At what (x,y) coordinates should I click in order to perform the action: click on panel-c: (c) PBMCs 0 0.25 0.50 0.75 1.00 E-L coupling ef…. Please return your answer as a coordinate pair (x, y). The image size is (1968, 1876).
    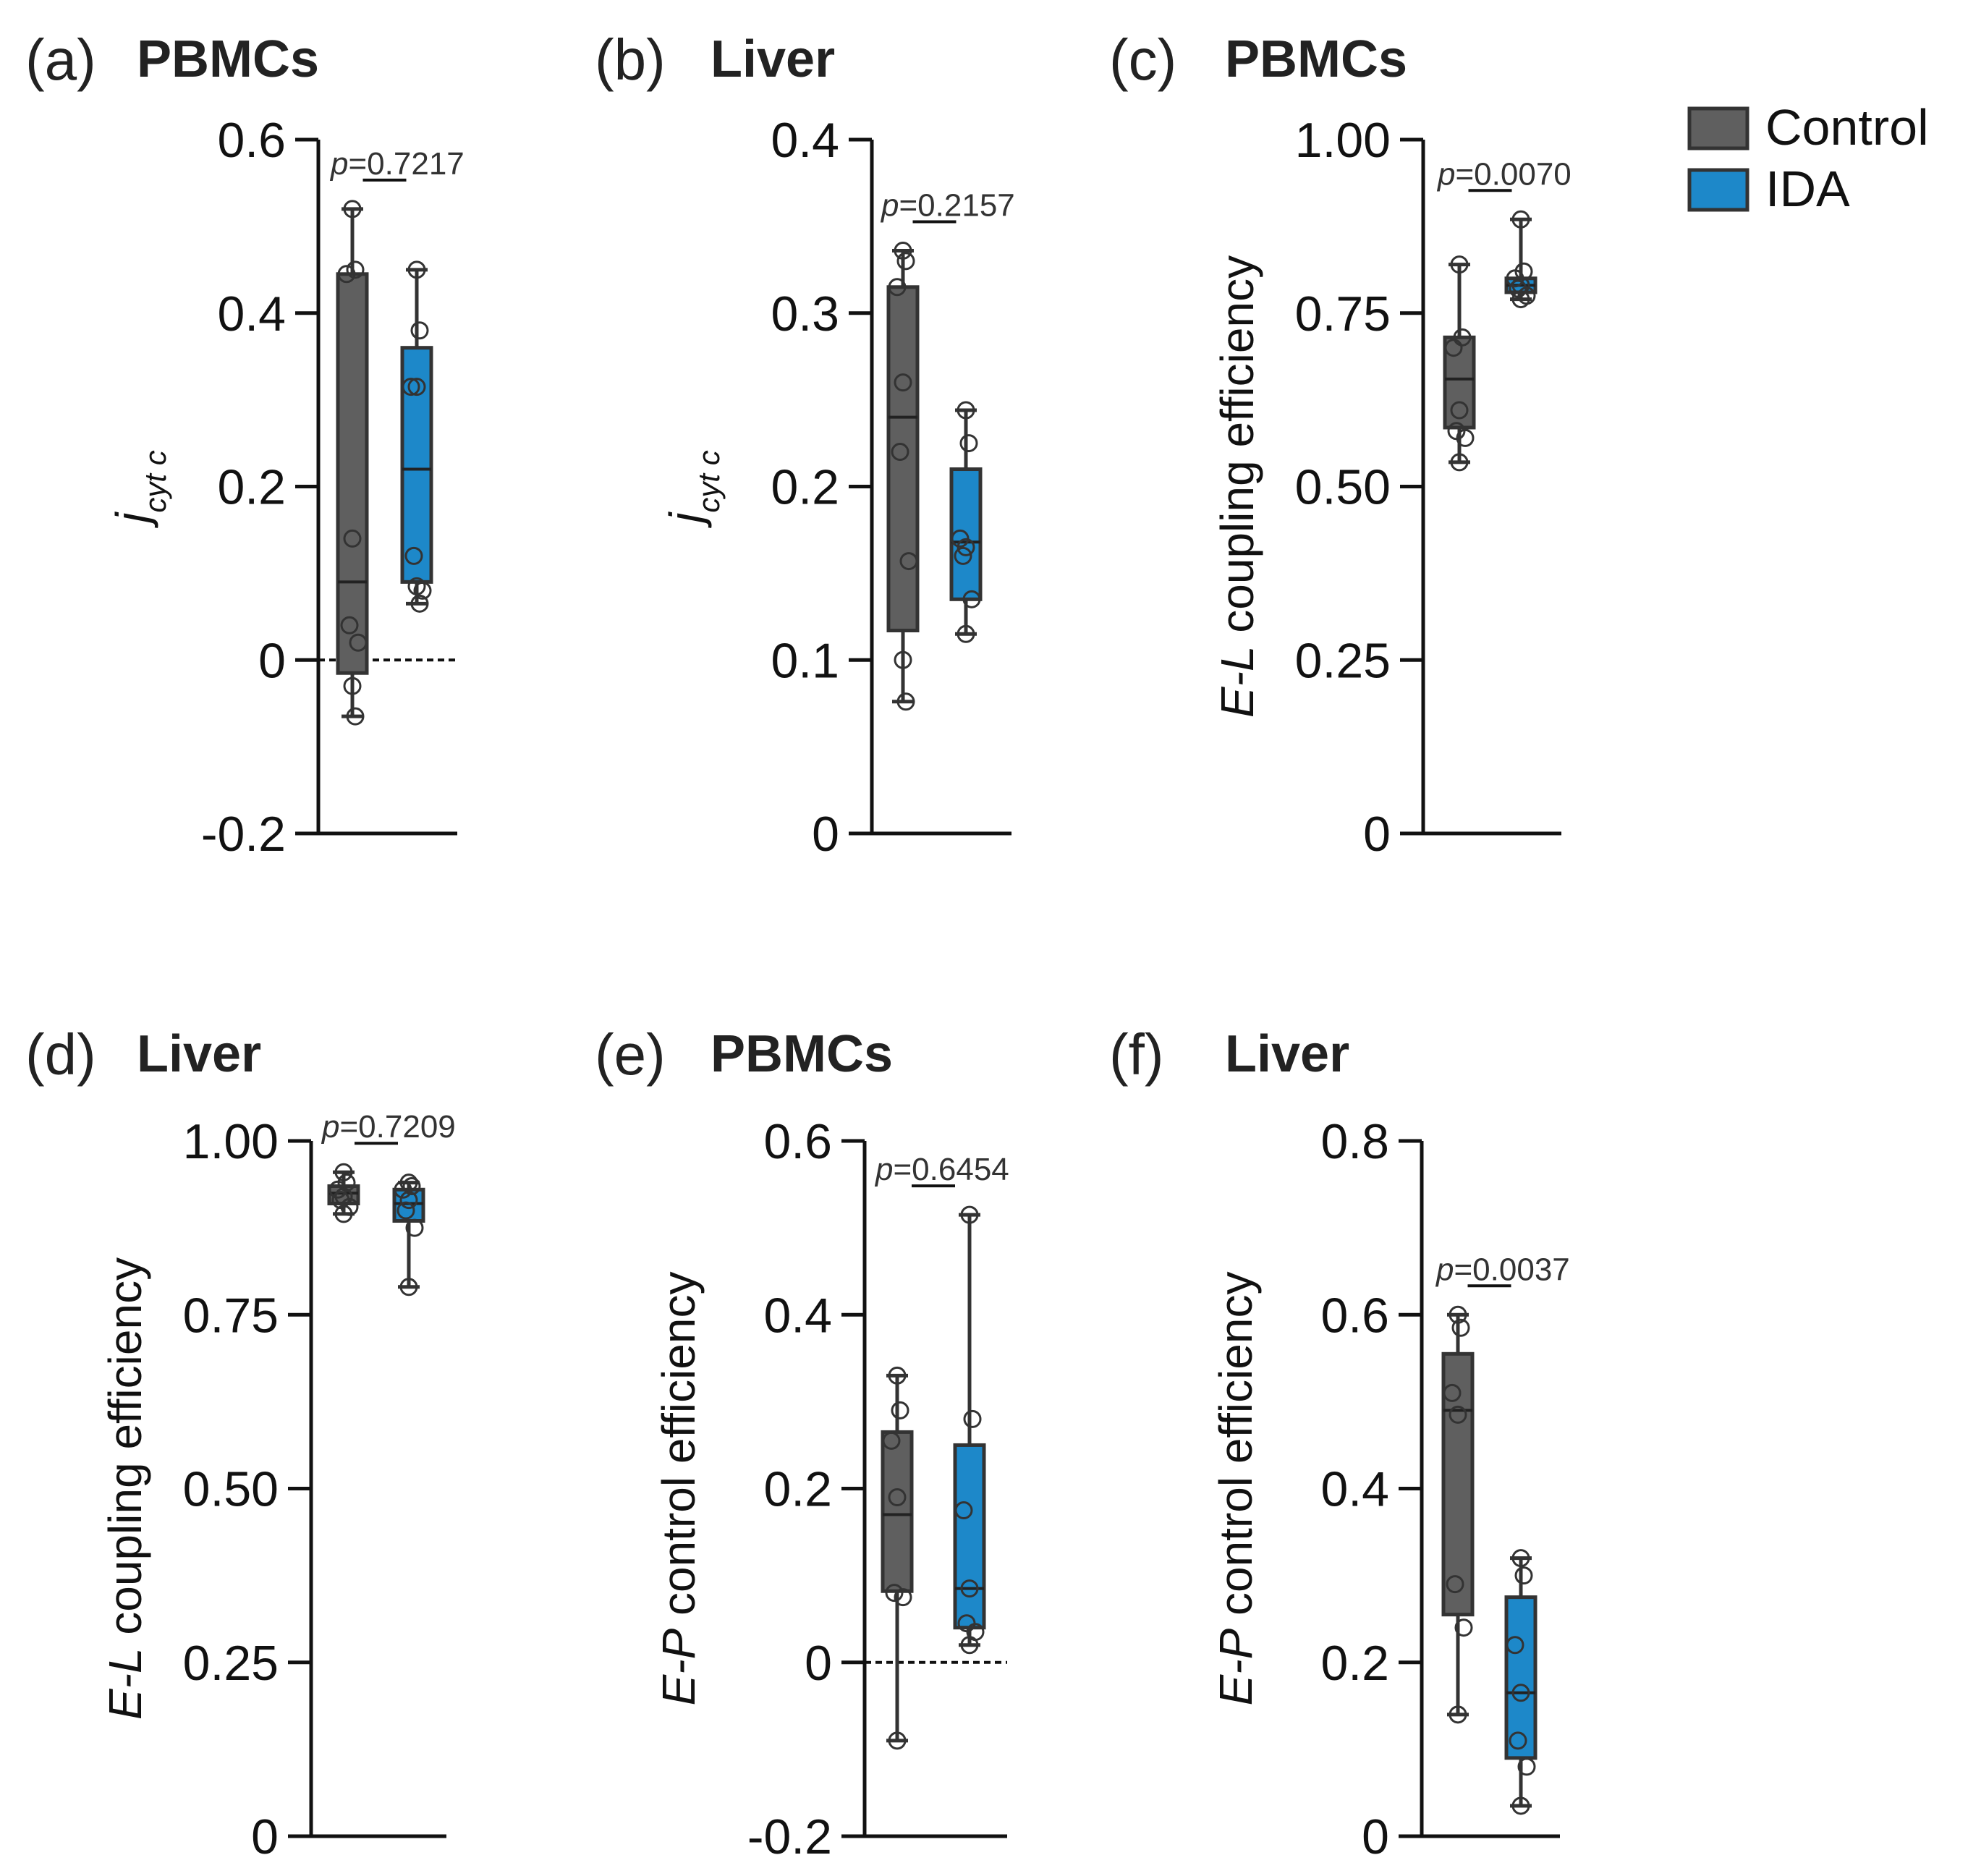
    Looking at the image, I should click on (1340, 444).